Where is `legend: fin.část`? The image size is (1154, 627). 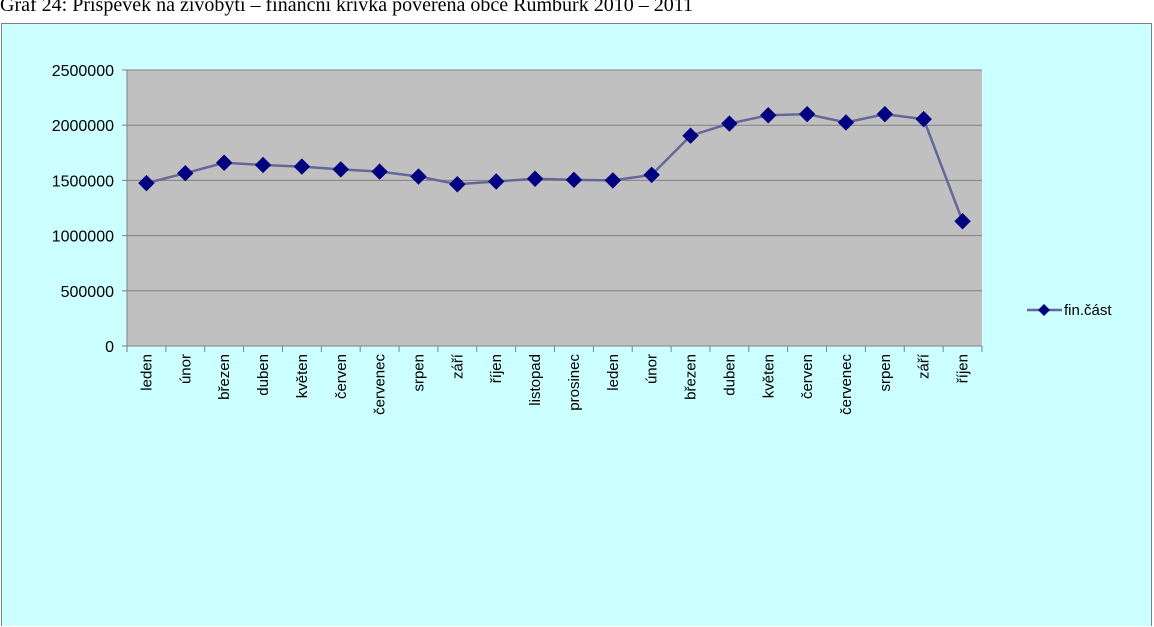
legend: fin.část is located at coordinates (1069, 310).